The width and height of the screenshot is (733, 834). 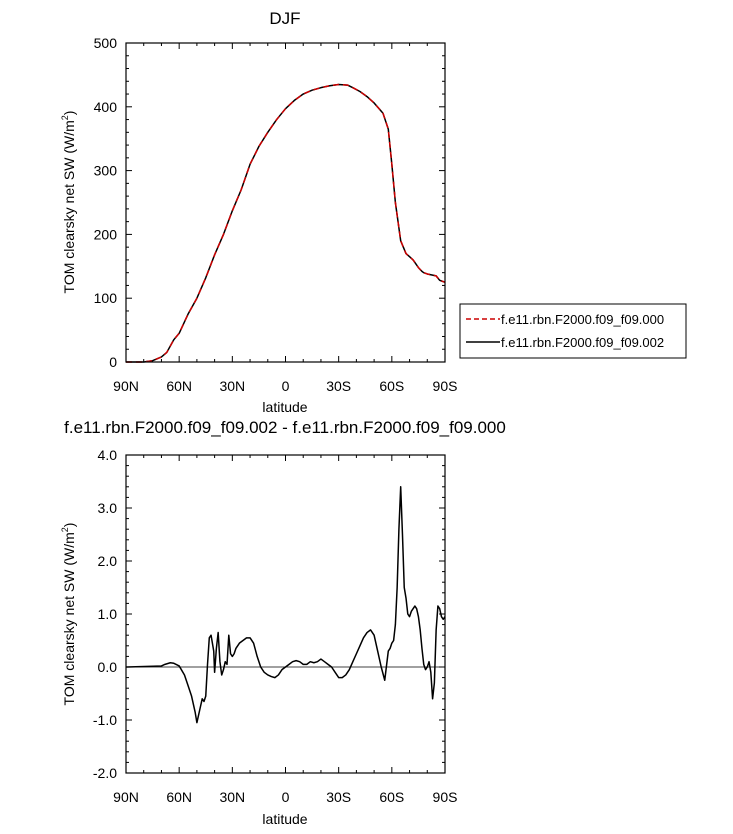 I want to click on top-y-tick-labels: 0 100 200 300 400 500, so click(x=106, y=202).